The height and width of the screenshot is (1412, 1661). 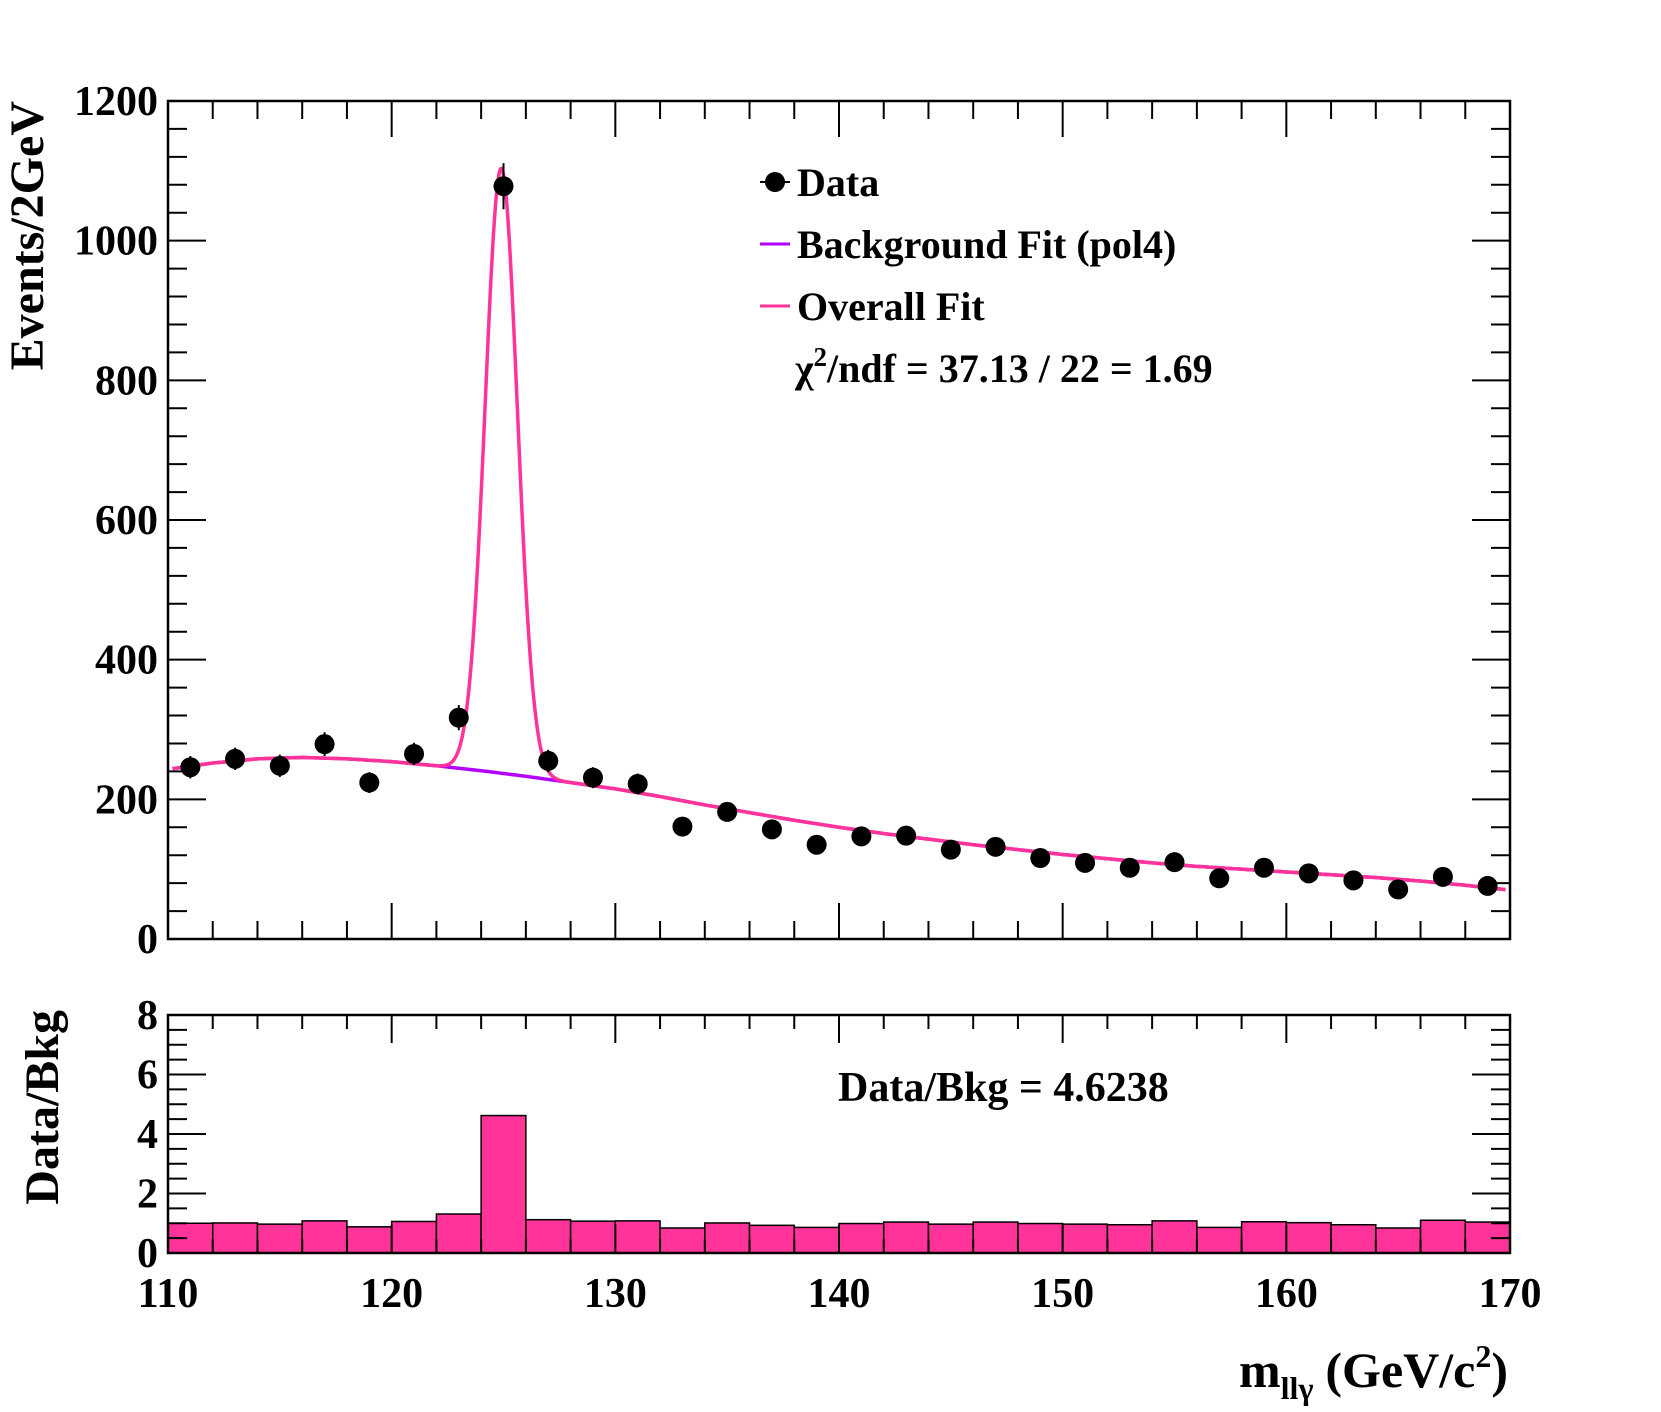 I want to click on ratio-y-tick-label: 0, so click(x=147, y=1254).